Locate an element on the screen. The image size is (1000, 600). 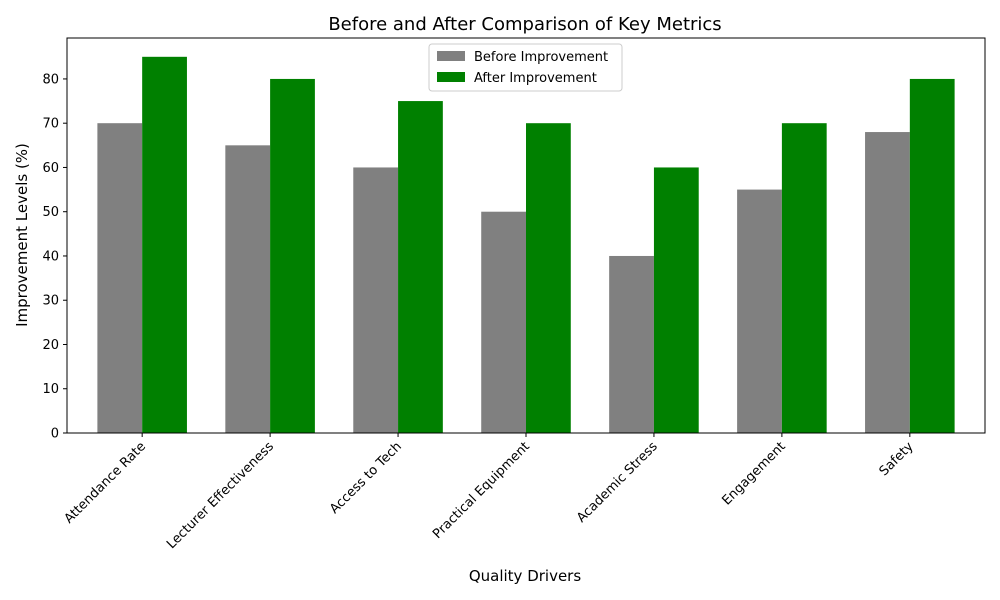
legend-box is located at coordinates (525, 67).